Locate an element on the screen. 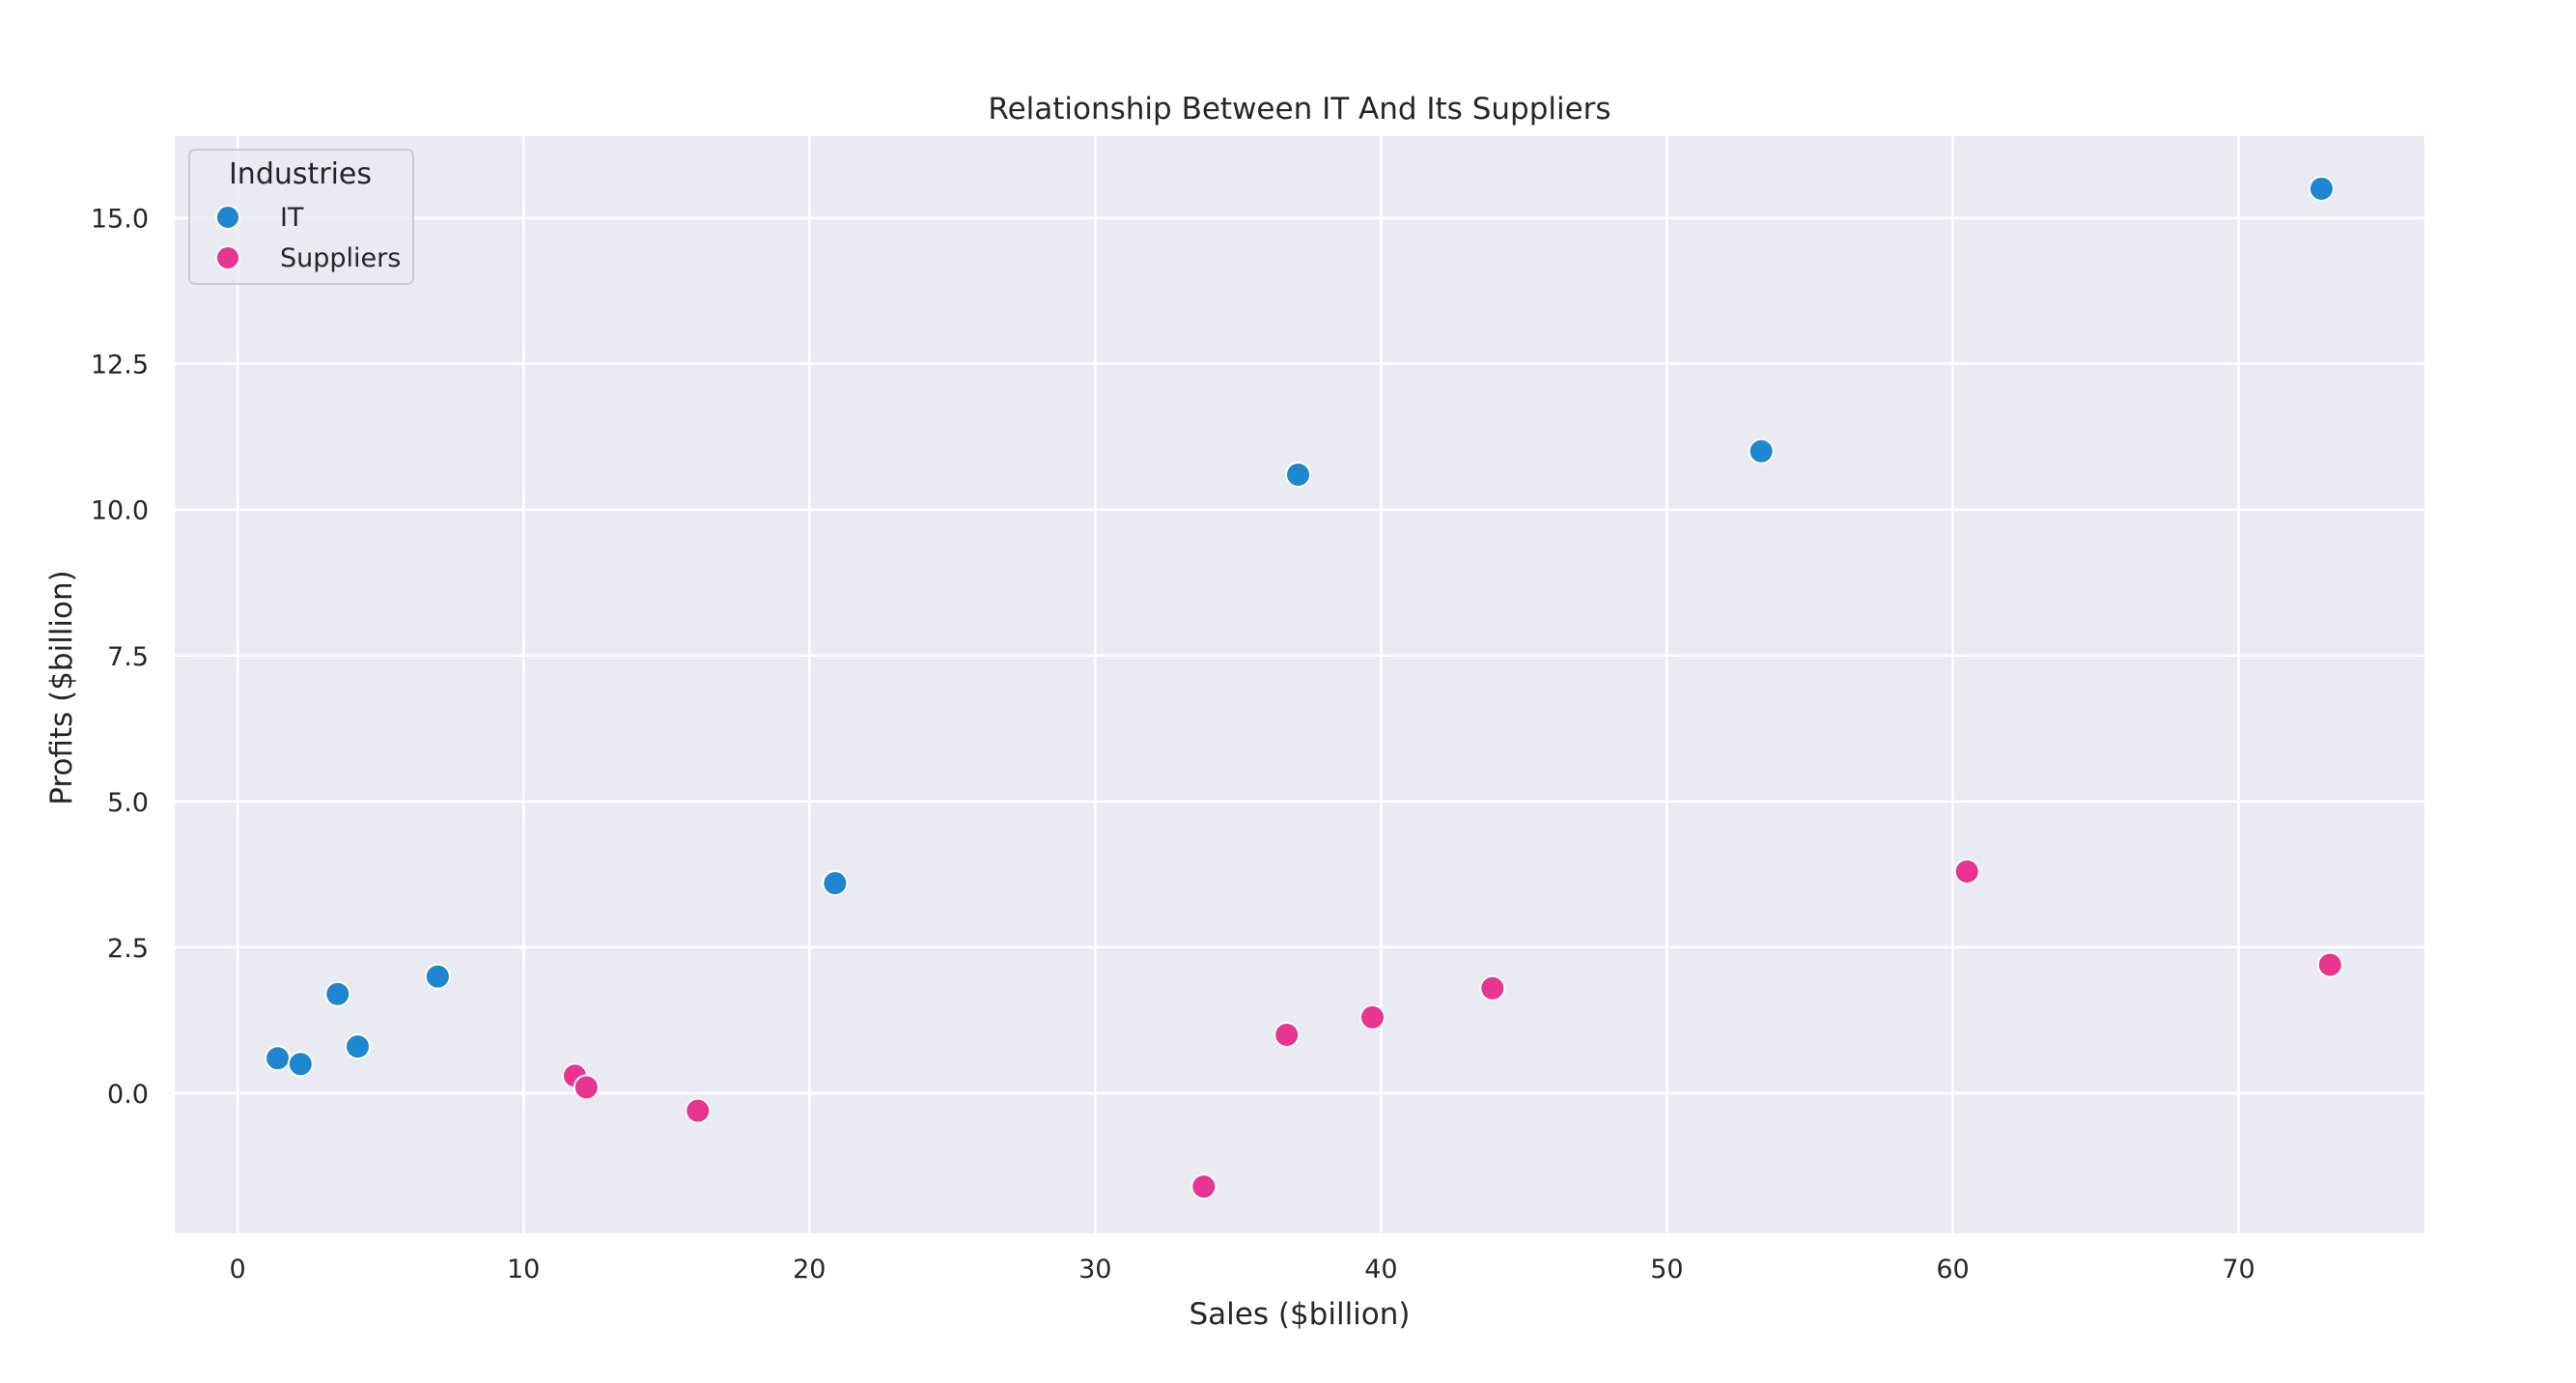 Image resolution: width=2576 pixels, height=1383 pixels. y-axis-label: Profits ($billion) is located at coordinates (62, 687).